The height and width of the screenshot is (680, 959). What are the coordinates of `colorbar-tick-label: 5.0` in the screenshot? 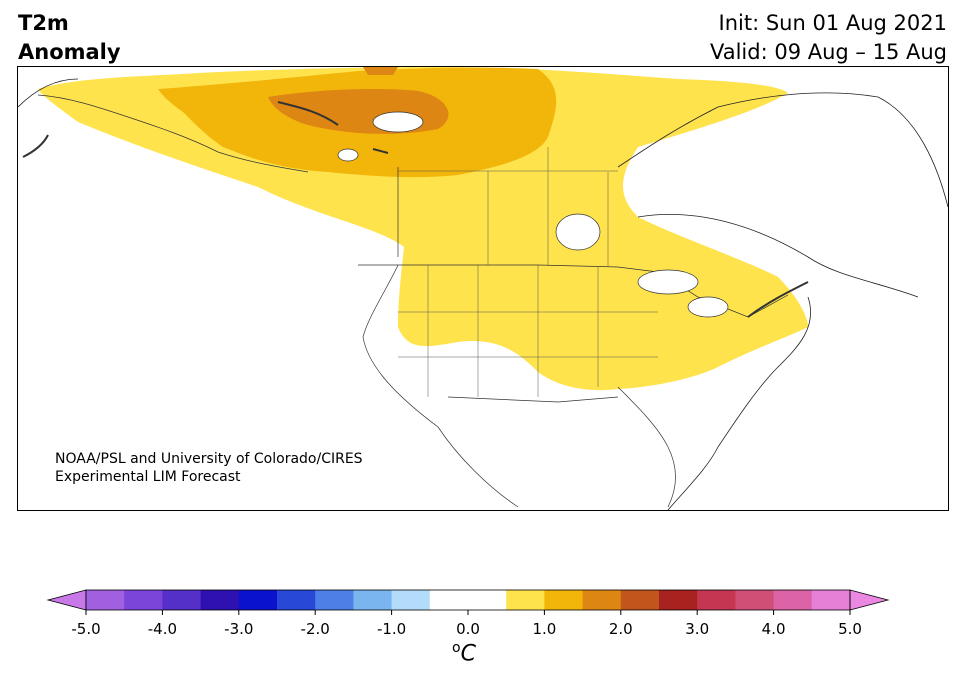 It's located at (850, 629).